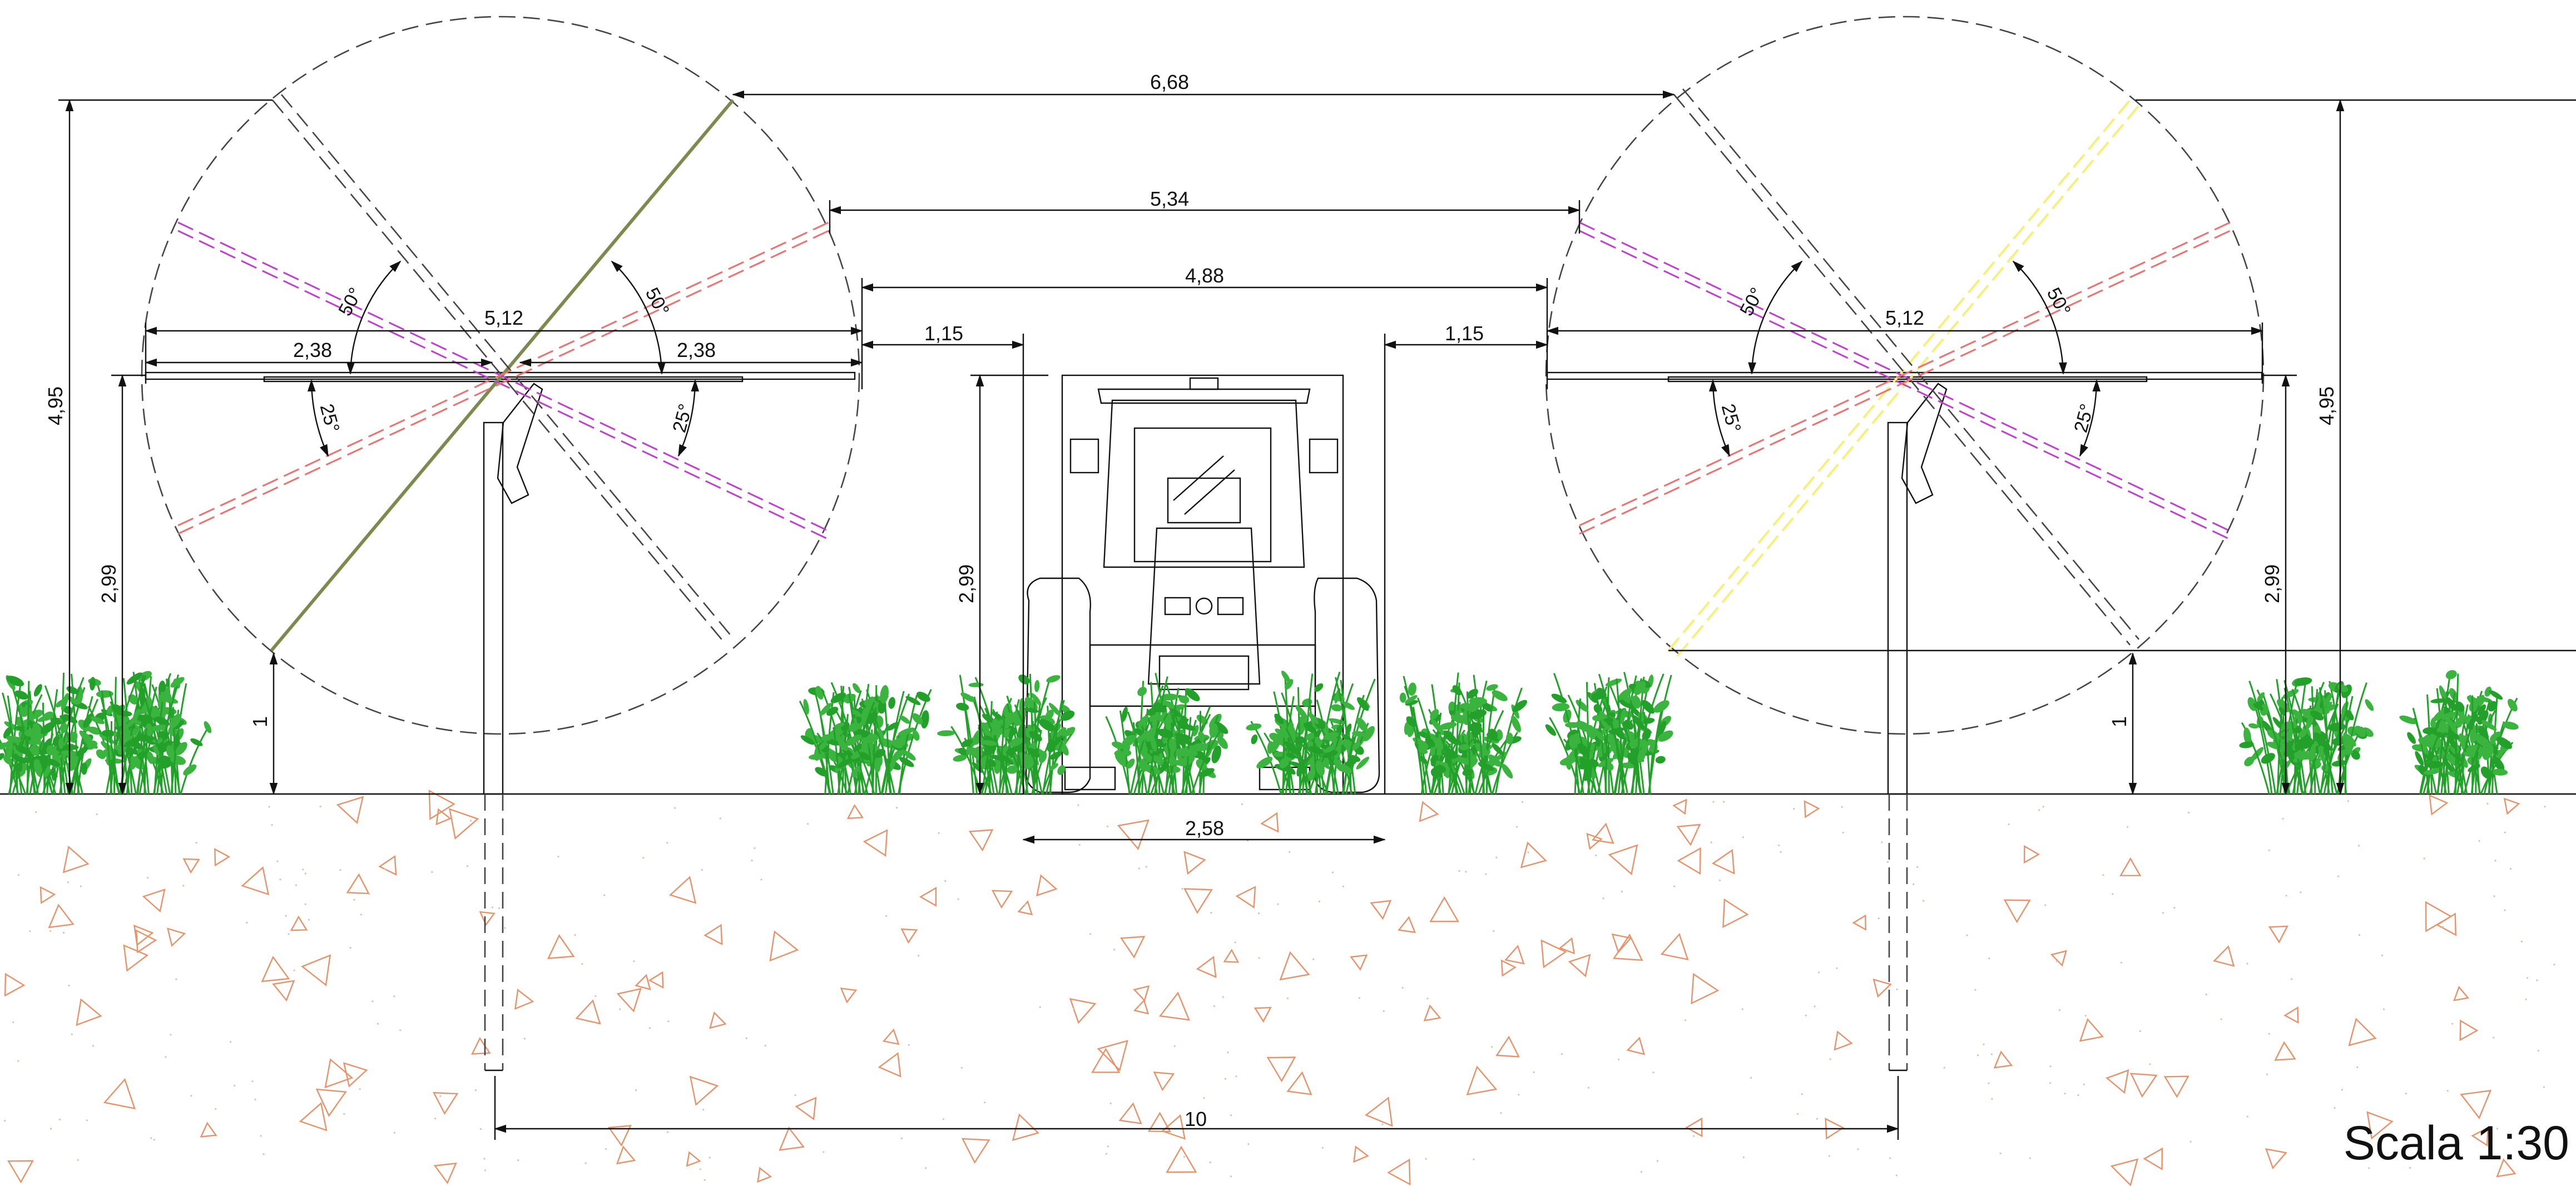  What do you see at coordinates (1204, 501) in the screenshot?
I see `tractor-seat` at bounding box center [1204, 501].